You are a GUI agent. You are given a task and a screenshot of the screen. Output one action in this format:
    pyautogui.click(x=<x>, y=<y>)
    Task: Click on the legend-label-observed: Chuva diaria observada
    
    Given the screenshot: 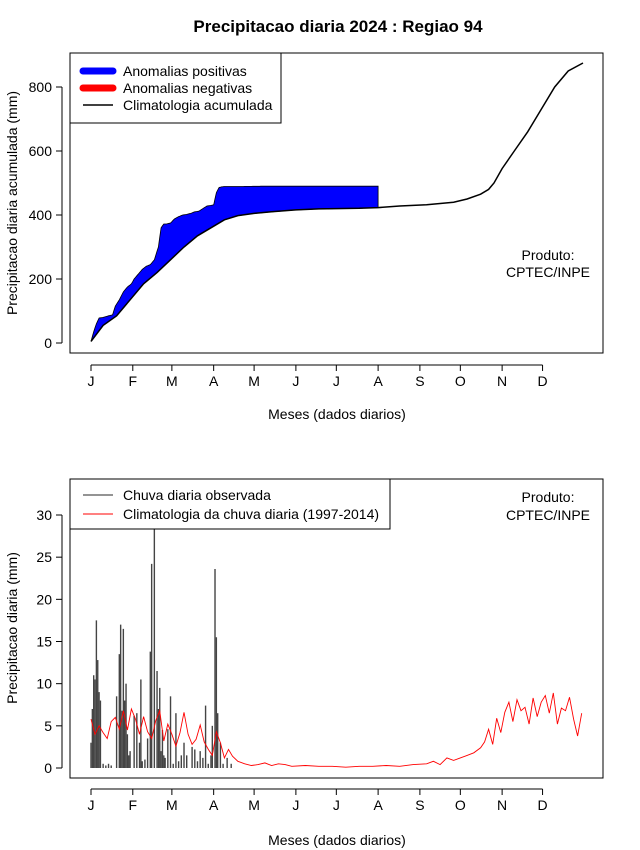 What is the action you would take?
    pyautogui.click(x=197, y=495)
    